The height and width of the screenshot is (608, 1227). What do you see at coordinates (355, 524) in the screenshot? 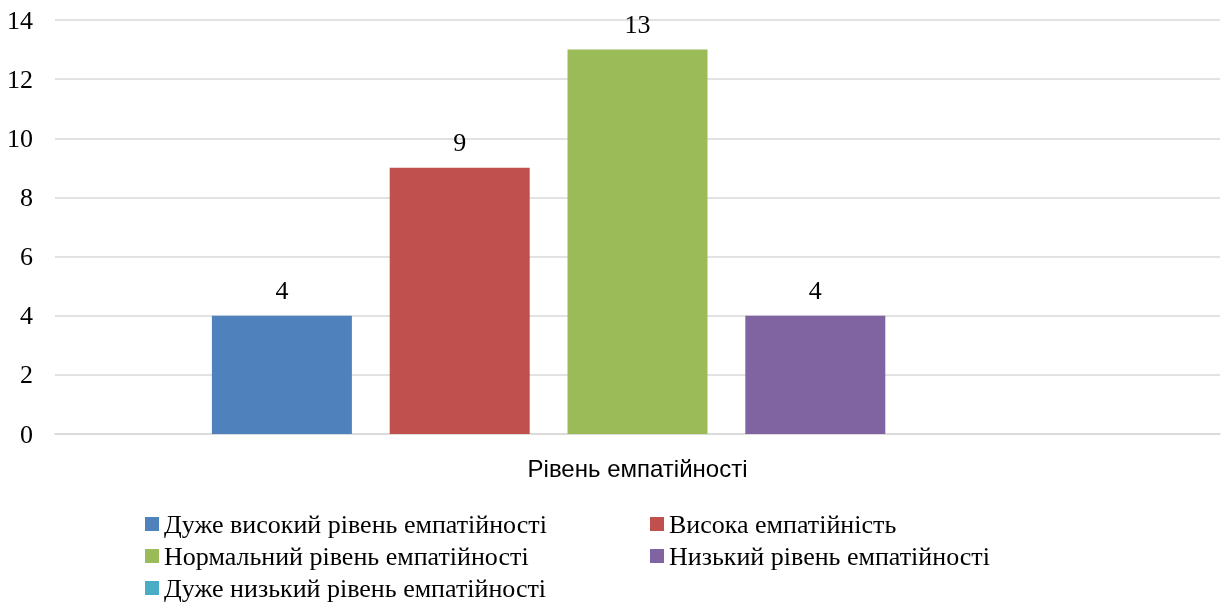
I see `legend-label: Дуже високий рівень емпатійності` at bounding box center [355, 524].